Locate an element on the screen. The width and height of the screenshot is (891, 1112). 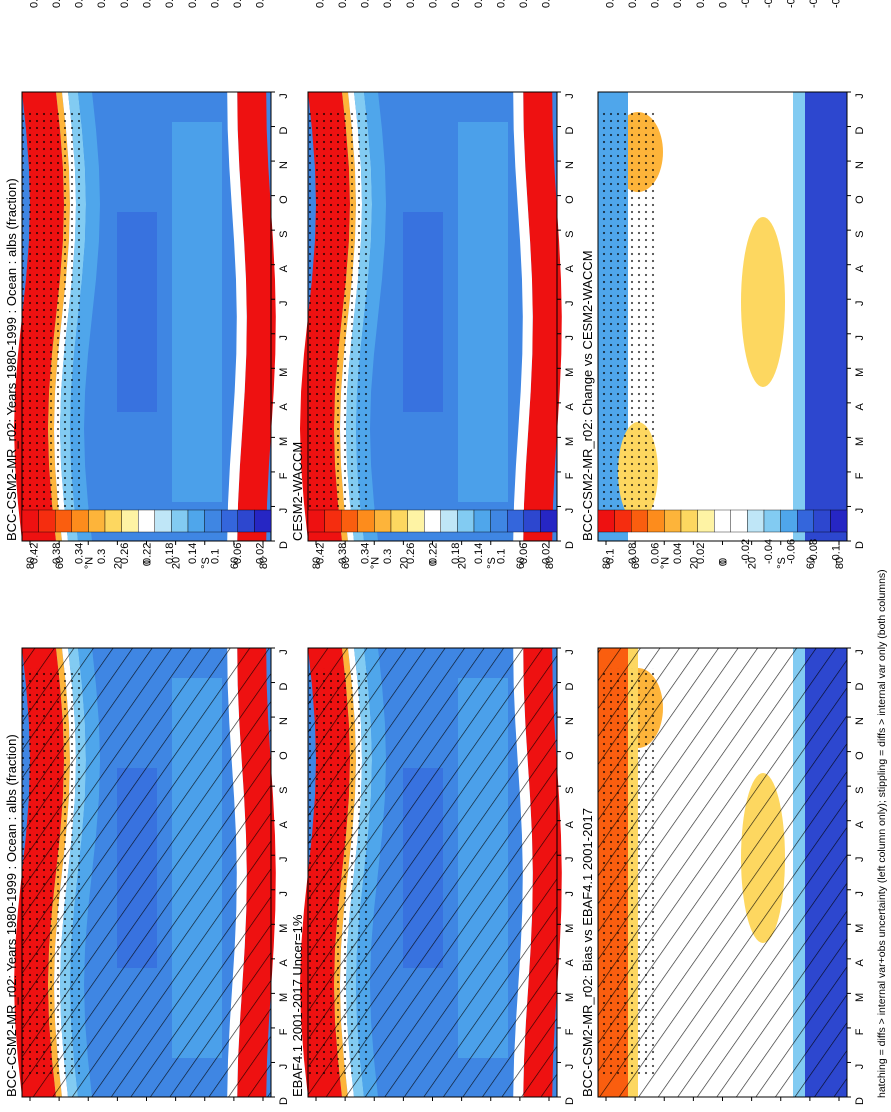
field-patch is located at coordinates (483, 312).